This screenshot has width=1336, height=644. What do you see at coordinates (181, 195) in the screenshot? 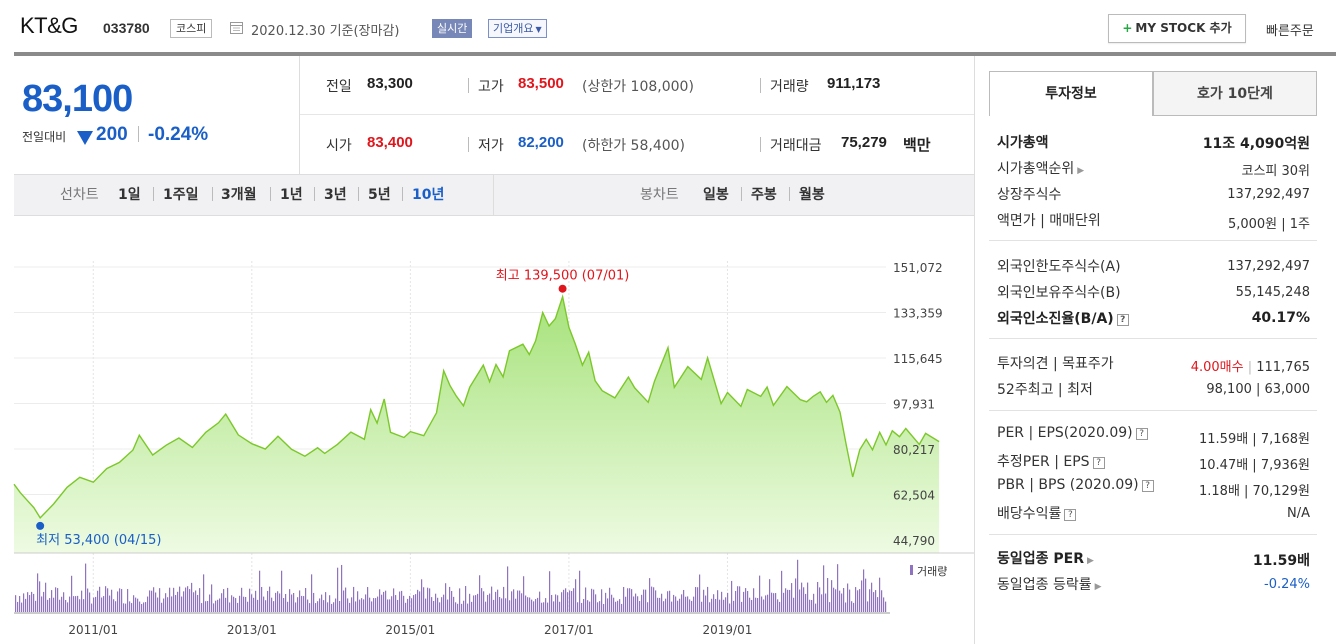
I see `period-1w: 1주일` at bounding box center [181, 195].